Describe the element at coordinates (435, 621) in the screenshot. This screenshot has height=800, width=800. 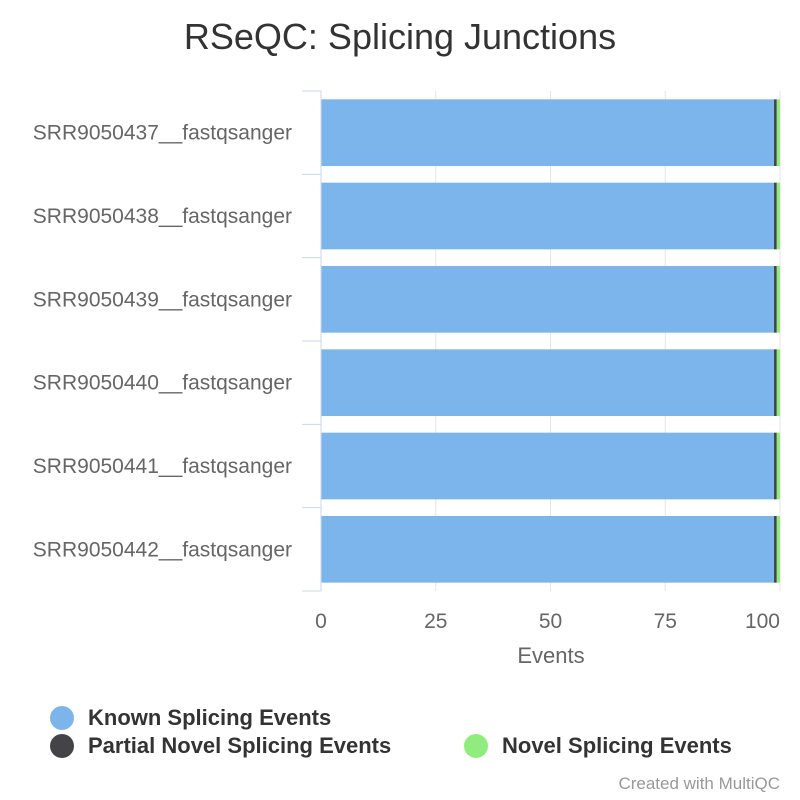
I see `x-tick-label-1: 25` at that location.